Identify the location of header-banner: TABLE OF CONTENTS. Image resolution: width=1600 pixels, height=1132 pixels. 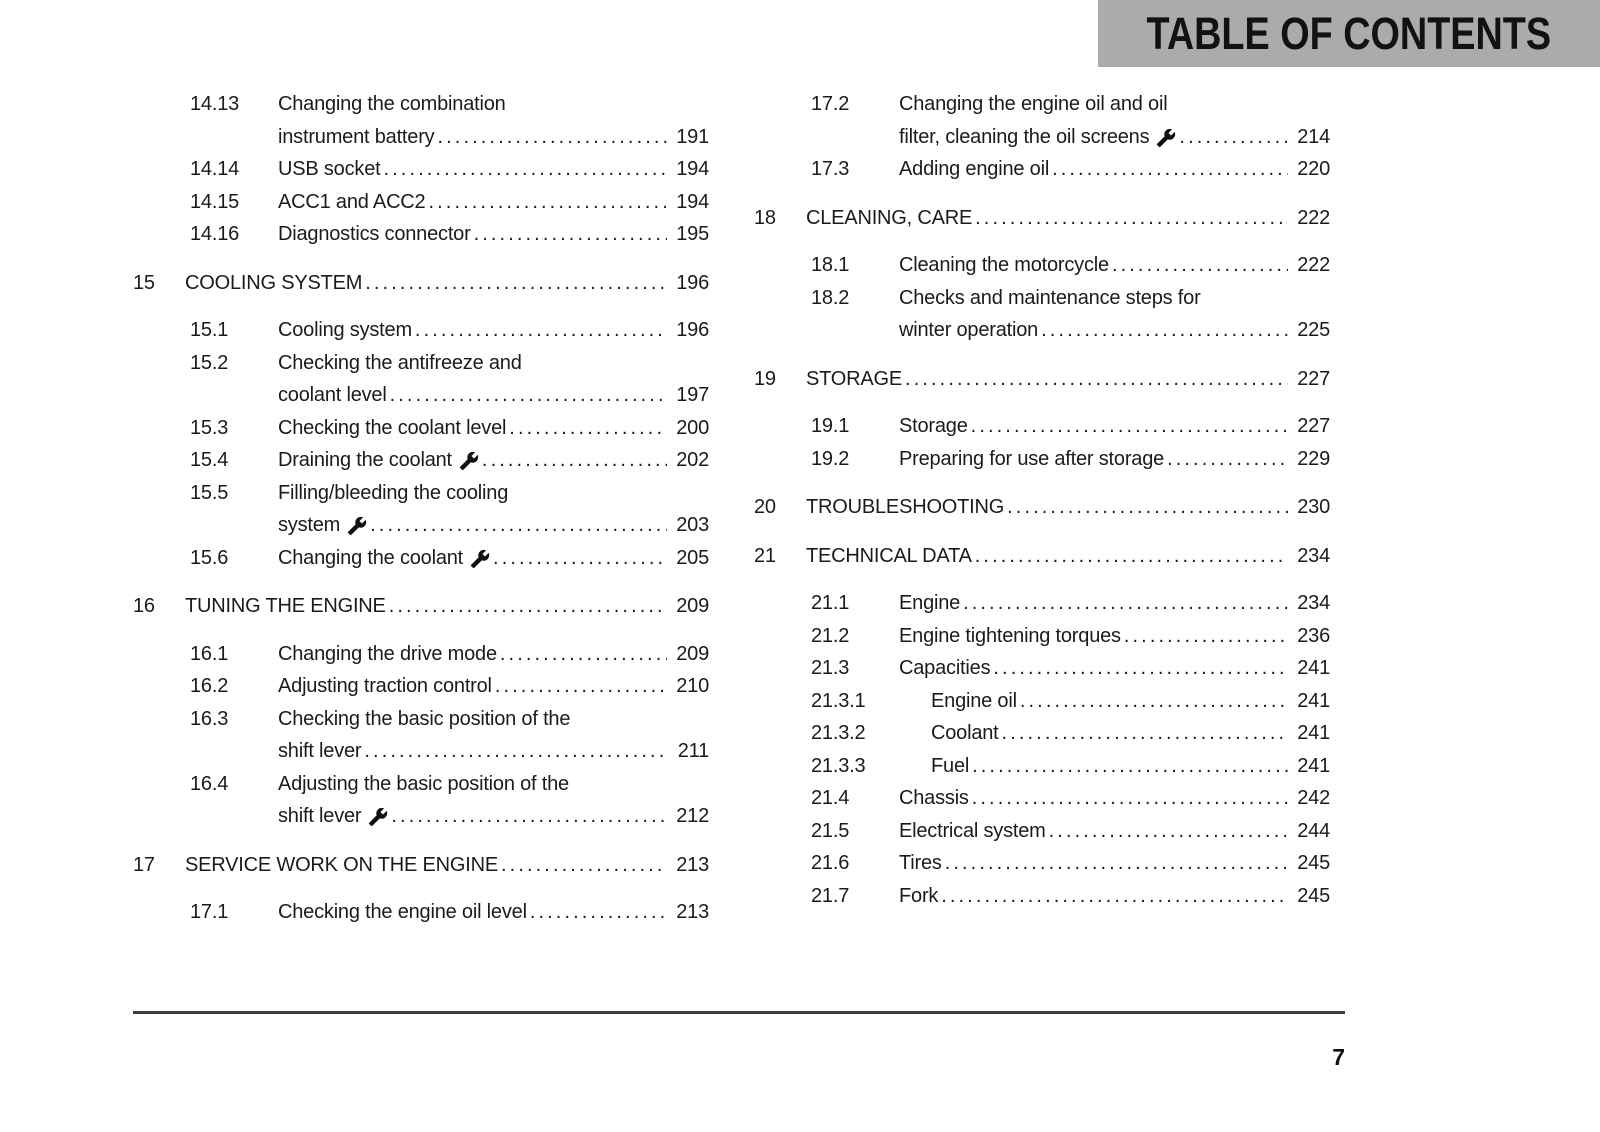
(1349, 33).